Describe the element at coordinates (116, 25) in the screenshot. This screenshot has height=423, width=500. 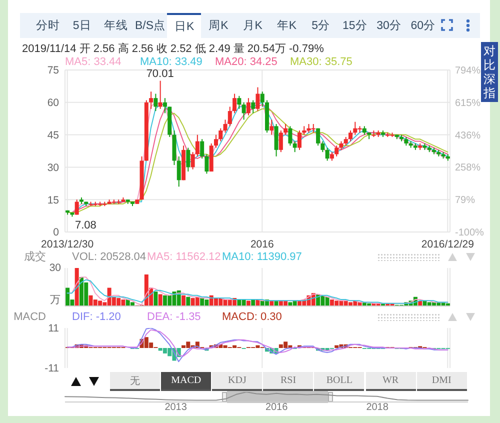
I see `text: 年线` at that location.